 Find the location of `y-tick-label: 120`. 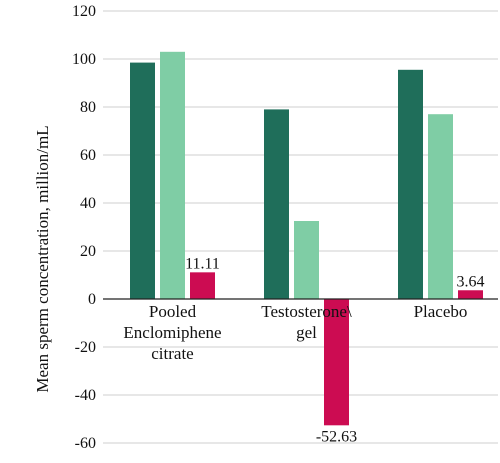

y-tick-label: 120 is located at coordinates (84, 11).